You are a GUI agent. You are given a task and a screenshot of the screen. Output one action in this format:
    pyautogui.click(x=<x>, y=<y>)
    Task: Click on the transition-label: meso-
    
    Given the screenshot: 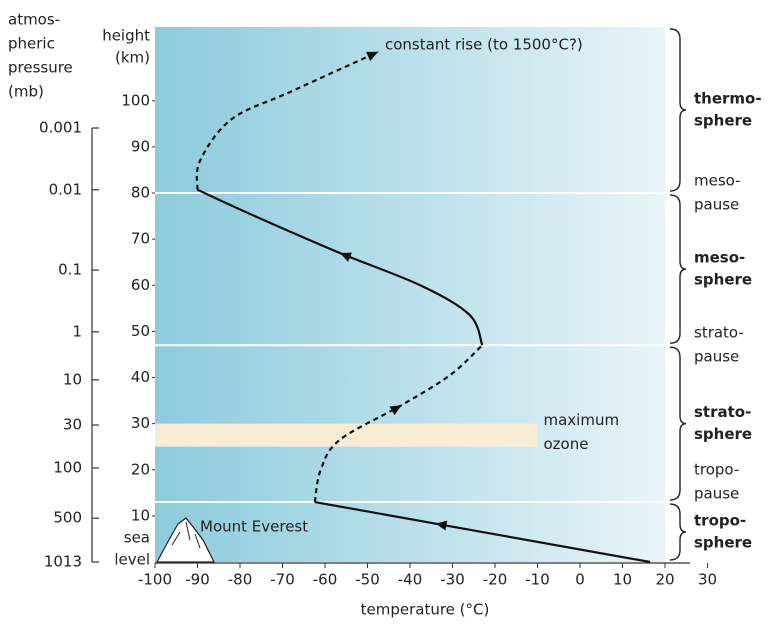 What is the action you would take?
    pyautogui.click(x=717, y=181)
    